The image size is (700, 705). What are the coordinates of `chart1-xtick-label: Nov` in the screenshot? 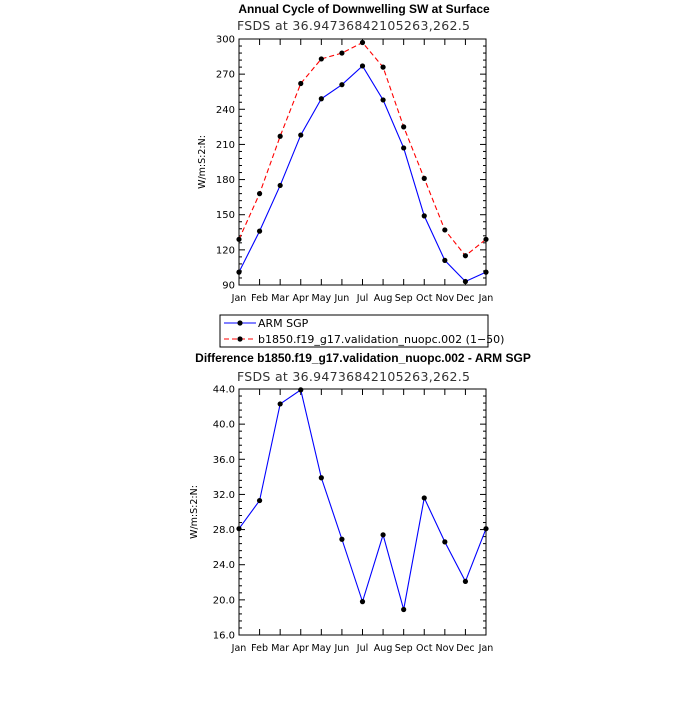 It's located at (445, 298).